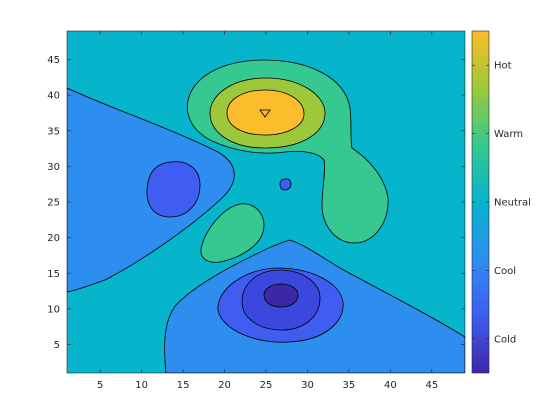 This screenshot has height=420, width=560. Describe the element at coordinates (57, 345) in the screenshot. I see `y-tick-label: 5` at that location.